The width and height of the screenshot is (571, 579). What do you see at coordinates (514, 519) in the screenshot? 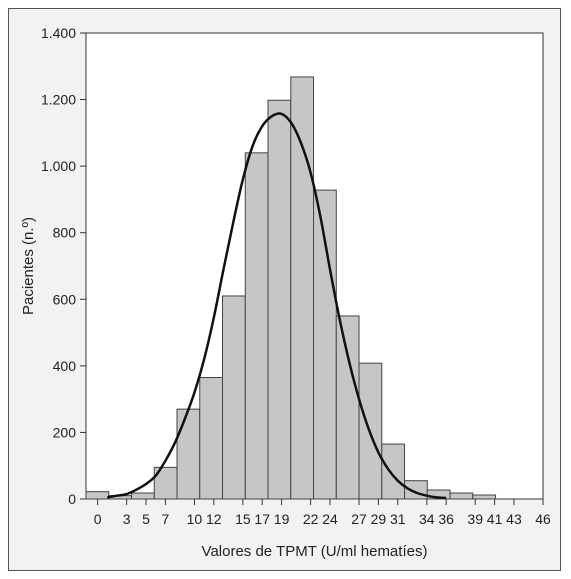
I see `x-tick-label: 43` at bounding box center [514, 519].